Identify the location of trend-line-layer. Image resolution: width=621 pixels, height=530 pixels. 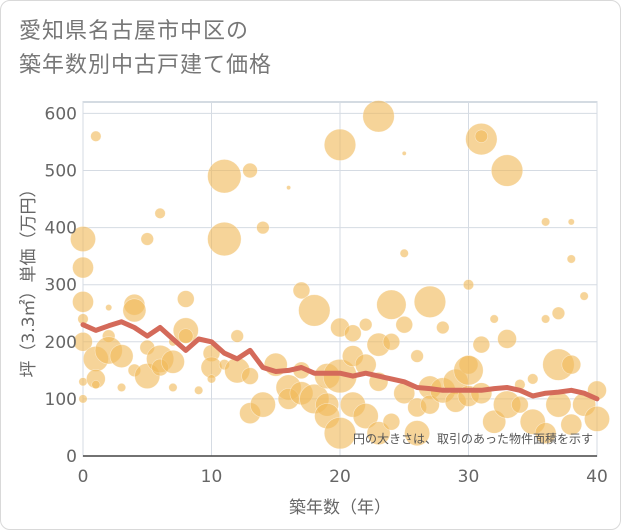
(340, 360).